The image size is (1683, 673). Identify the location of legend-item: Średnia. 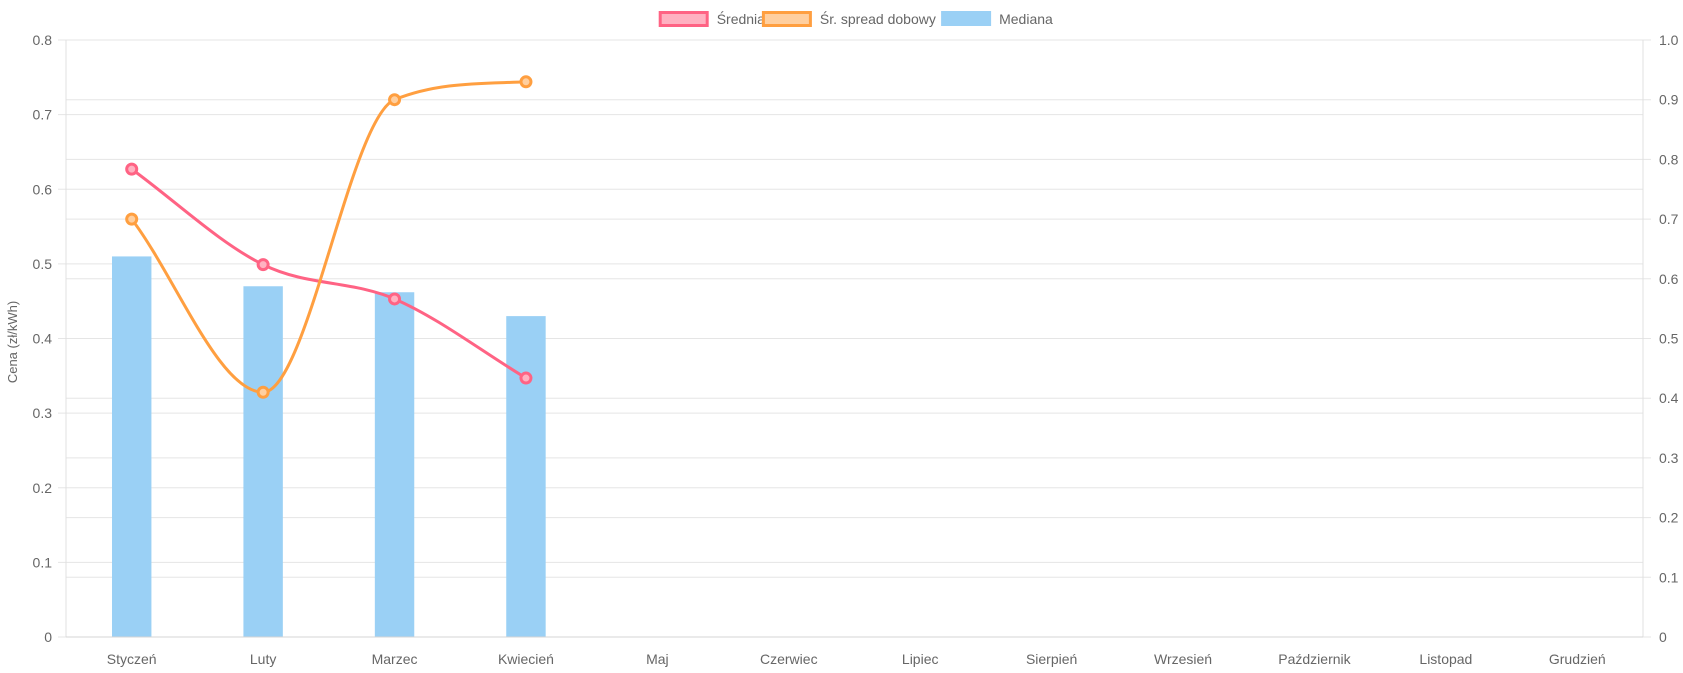
(711, 18).